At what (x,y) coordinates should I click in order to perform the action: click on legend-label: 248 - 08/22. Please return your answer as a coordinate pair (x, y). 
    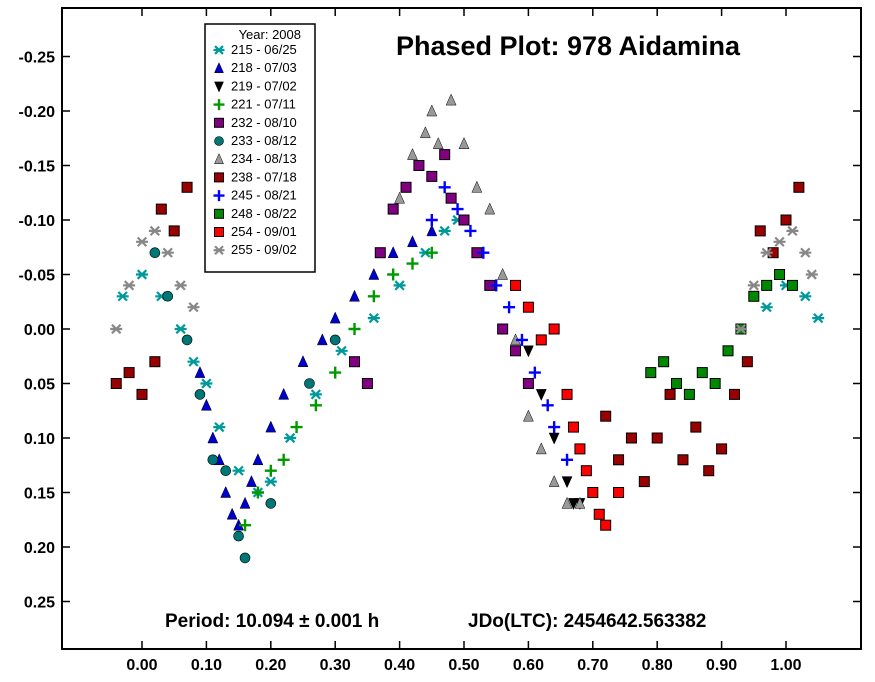
    Looking at the image, I should click on (264, 213).